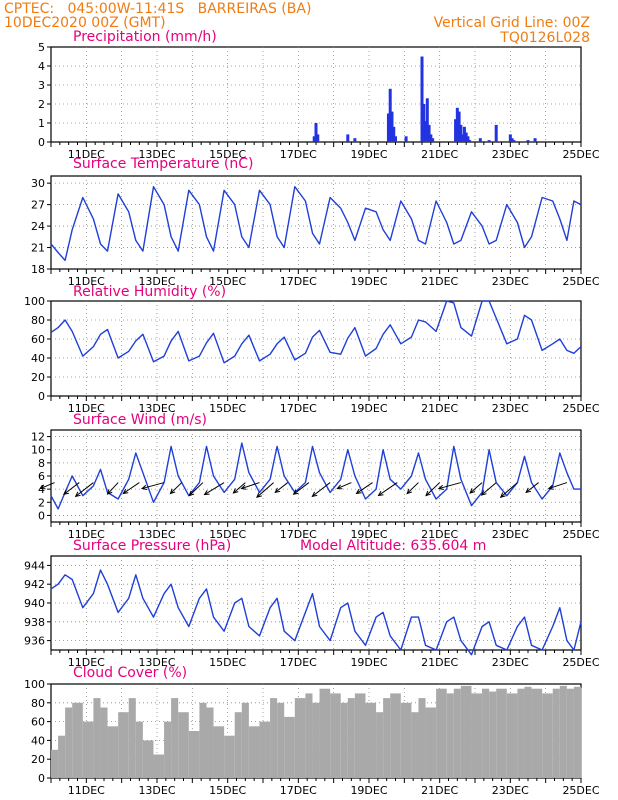 The height and width of the screenshot is (800, 618). Describe the element at coordinates (41, 476) in the screenshot. I see `y-tick-label: 6` at that location.